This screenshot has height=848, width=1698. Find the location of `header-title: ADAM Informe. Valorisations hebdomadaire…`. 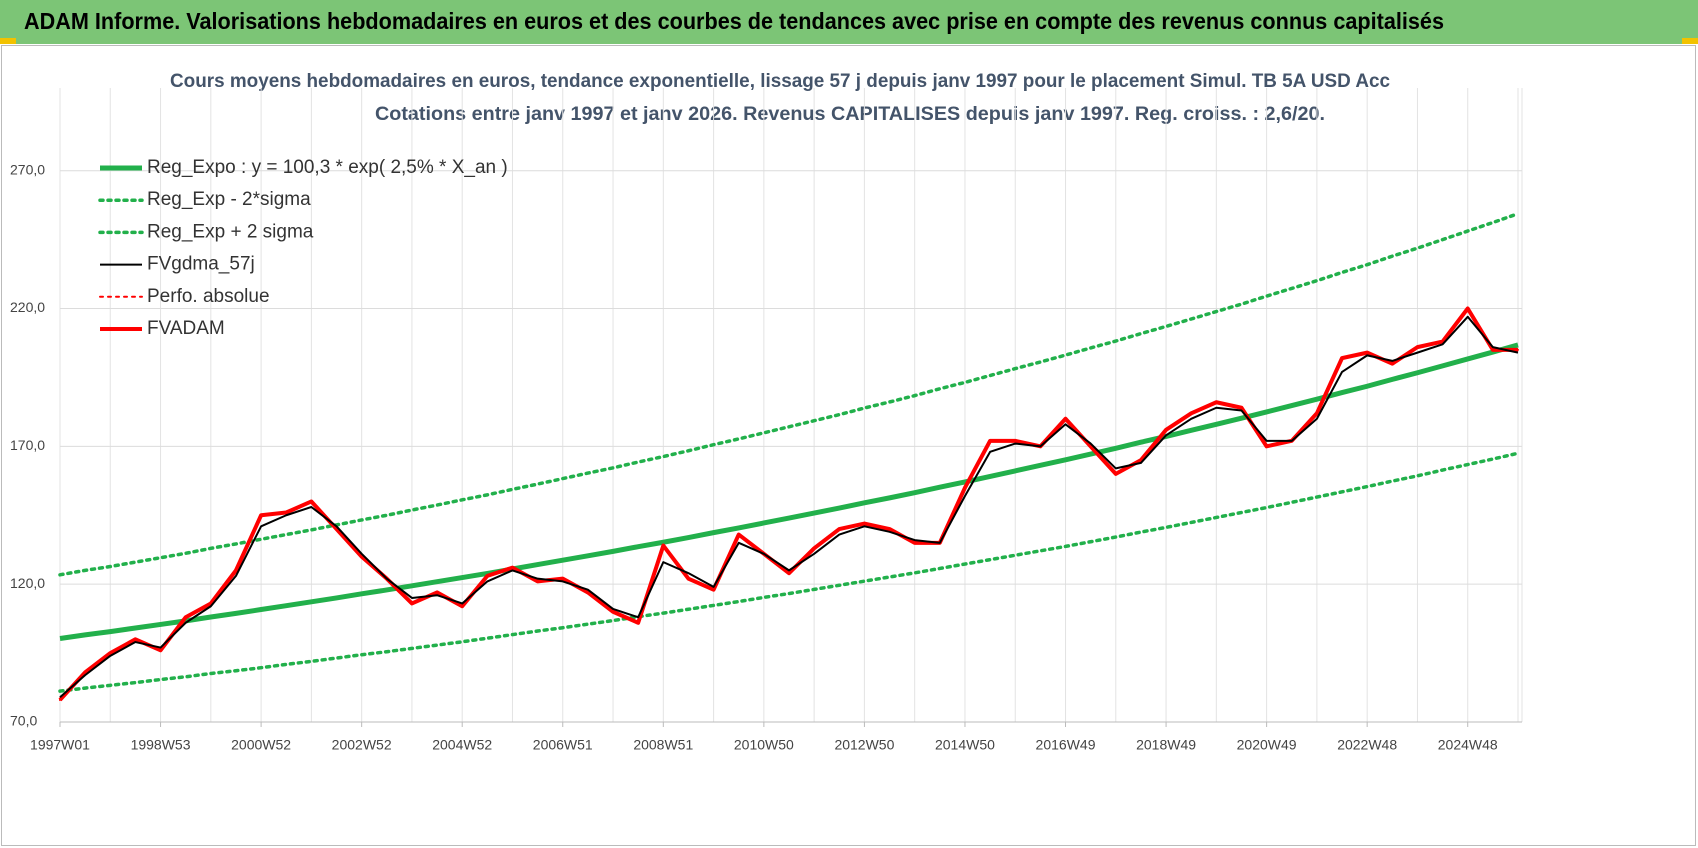

header-title: ADAM Informe. Valorisations hebdomadaire… is located at coordinates (734, 21).